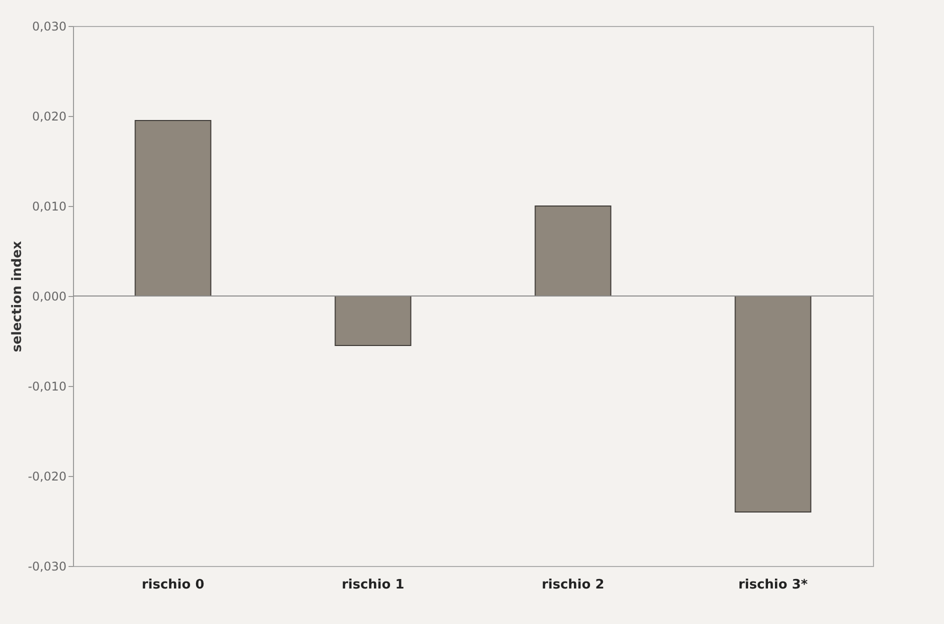 The image size is (944, 624). What do you see at coordinates (773, 585) in the screenshot?
I see `x-tick-label: rischio 3*` at bounding box center [773, 585].